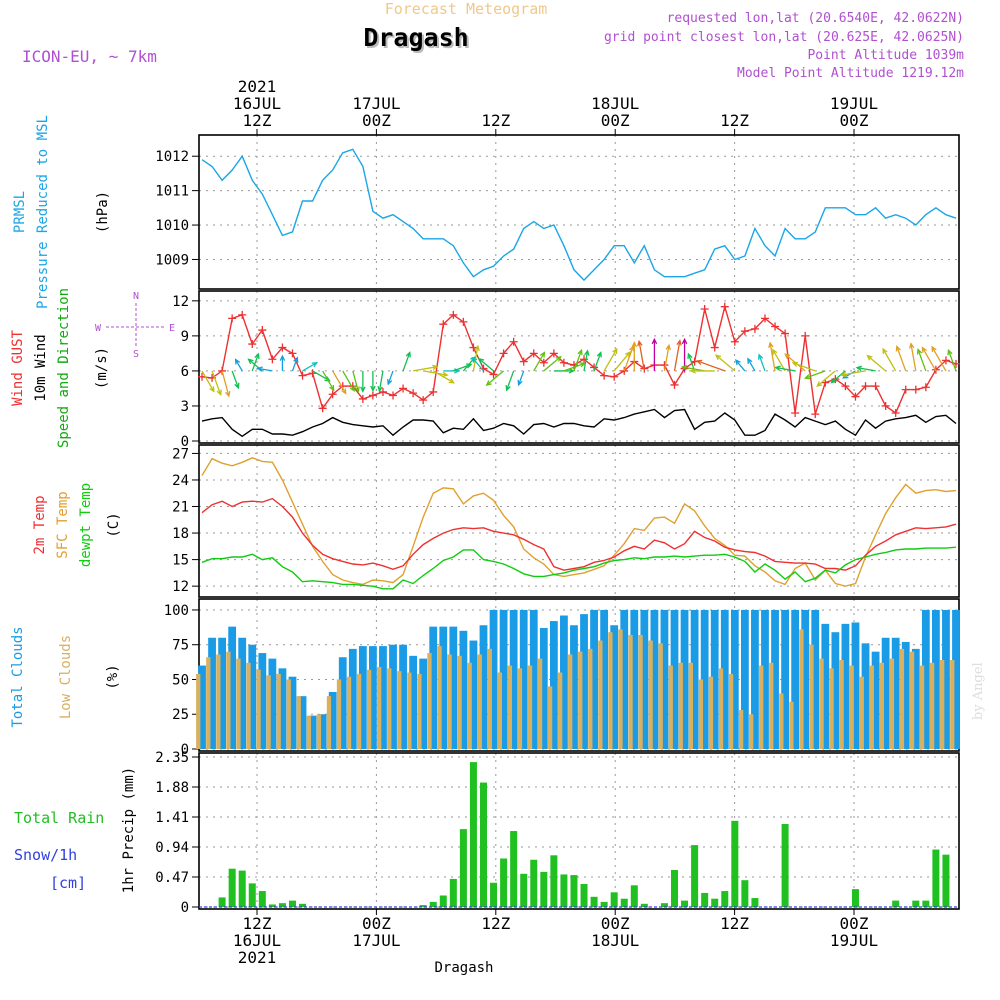 This screenshot has width=1000, height=1000. I want to click on wind-frame, so click(579, 367).